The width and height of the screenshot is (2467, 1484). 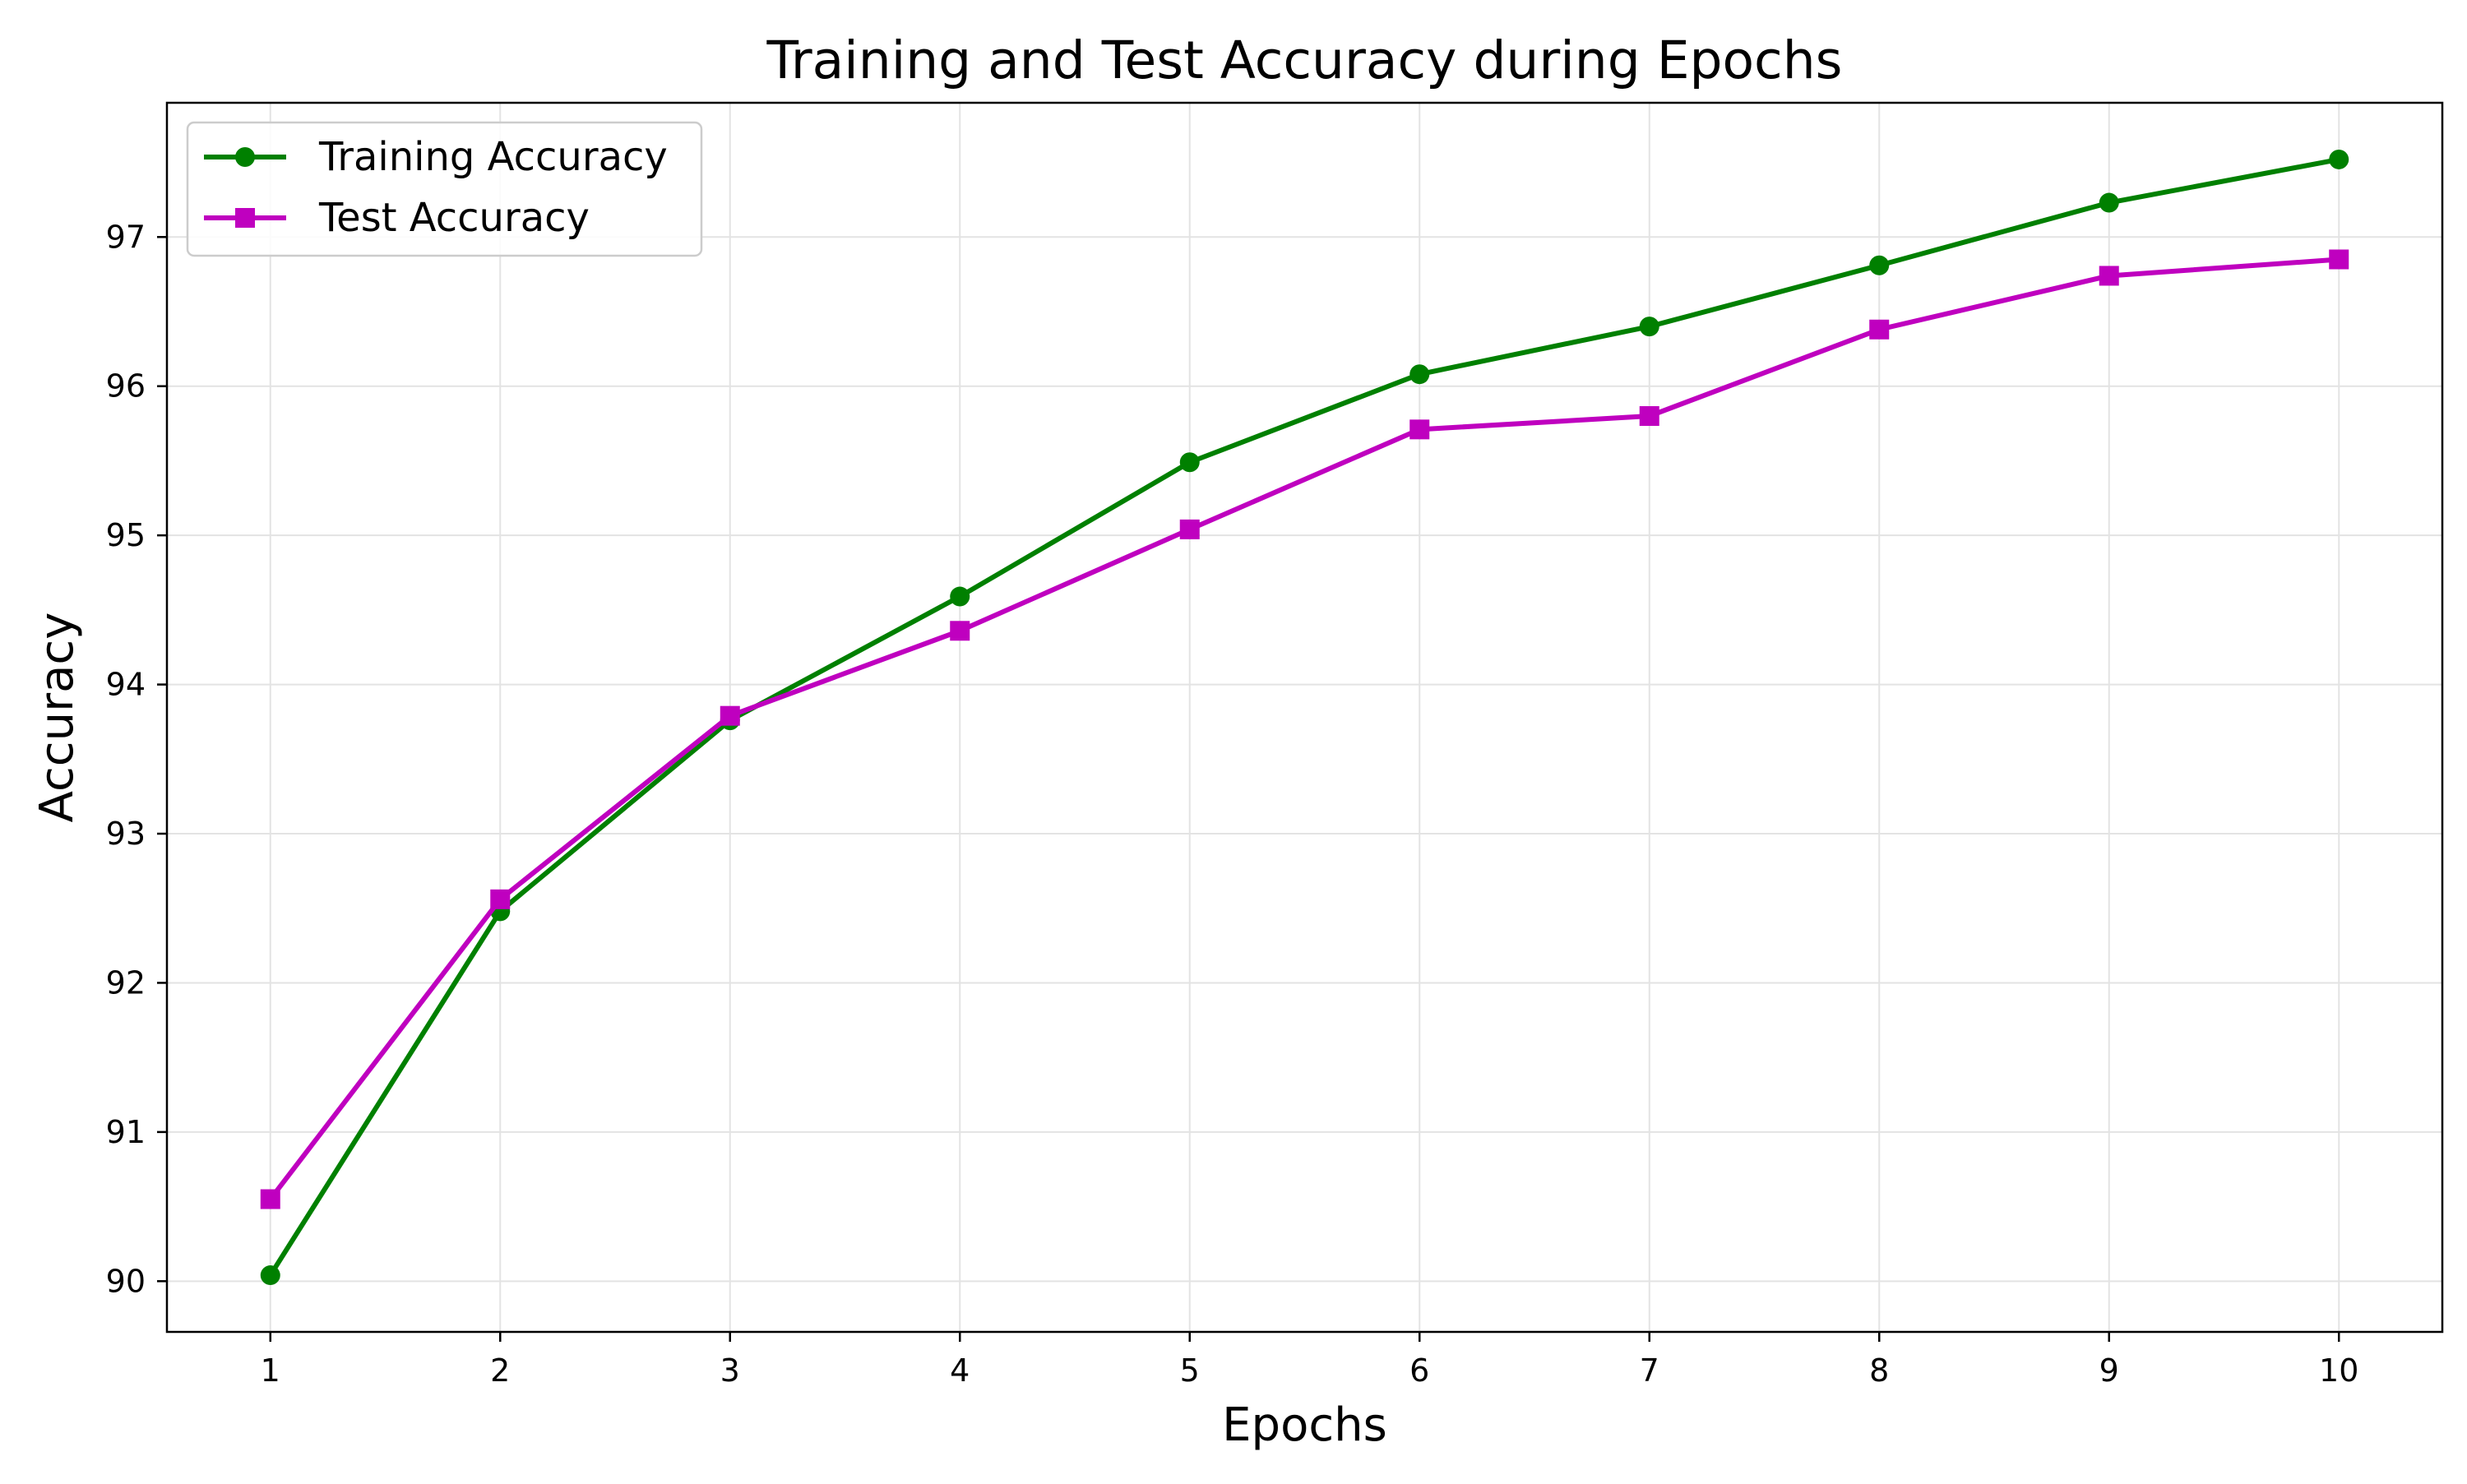 What do you see at coordinates (2338, 1371) in the screenshot?
I see `x-tick-label: 10` at bounding box center [2338, 1371].